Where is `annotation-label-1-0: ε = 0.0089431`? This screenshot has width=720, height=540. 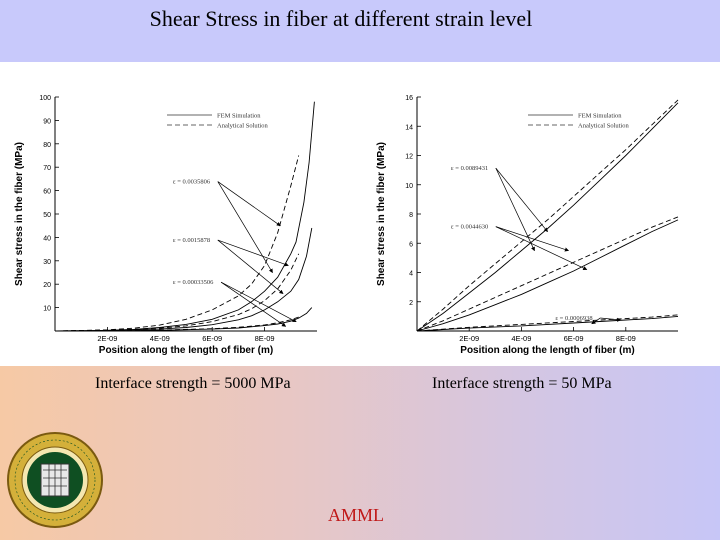 annotation-label-1-0: ε = 0.0089431 is located at coordinates (469, 168).